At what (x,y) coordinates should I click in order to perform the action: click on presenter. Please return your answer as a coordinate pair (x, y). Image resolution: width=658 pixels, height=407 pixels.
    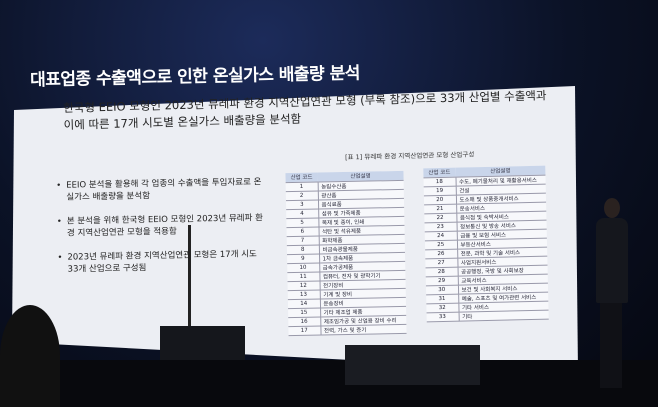
    Looking at the image, I should click on (612, 293).